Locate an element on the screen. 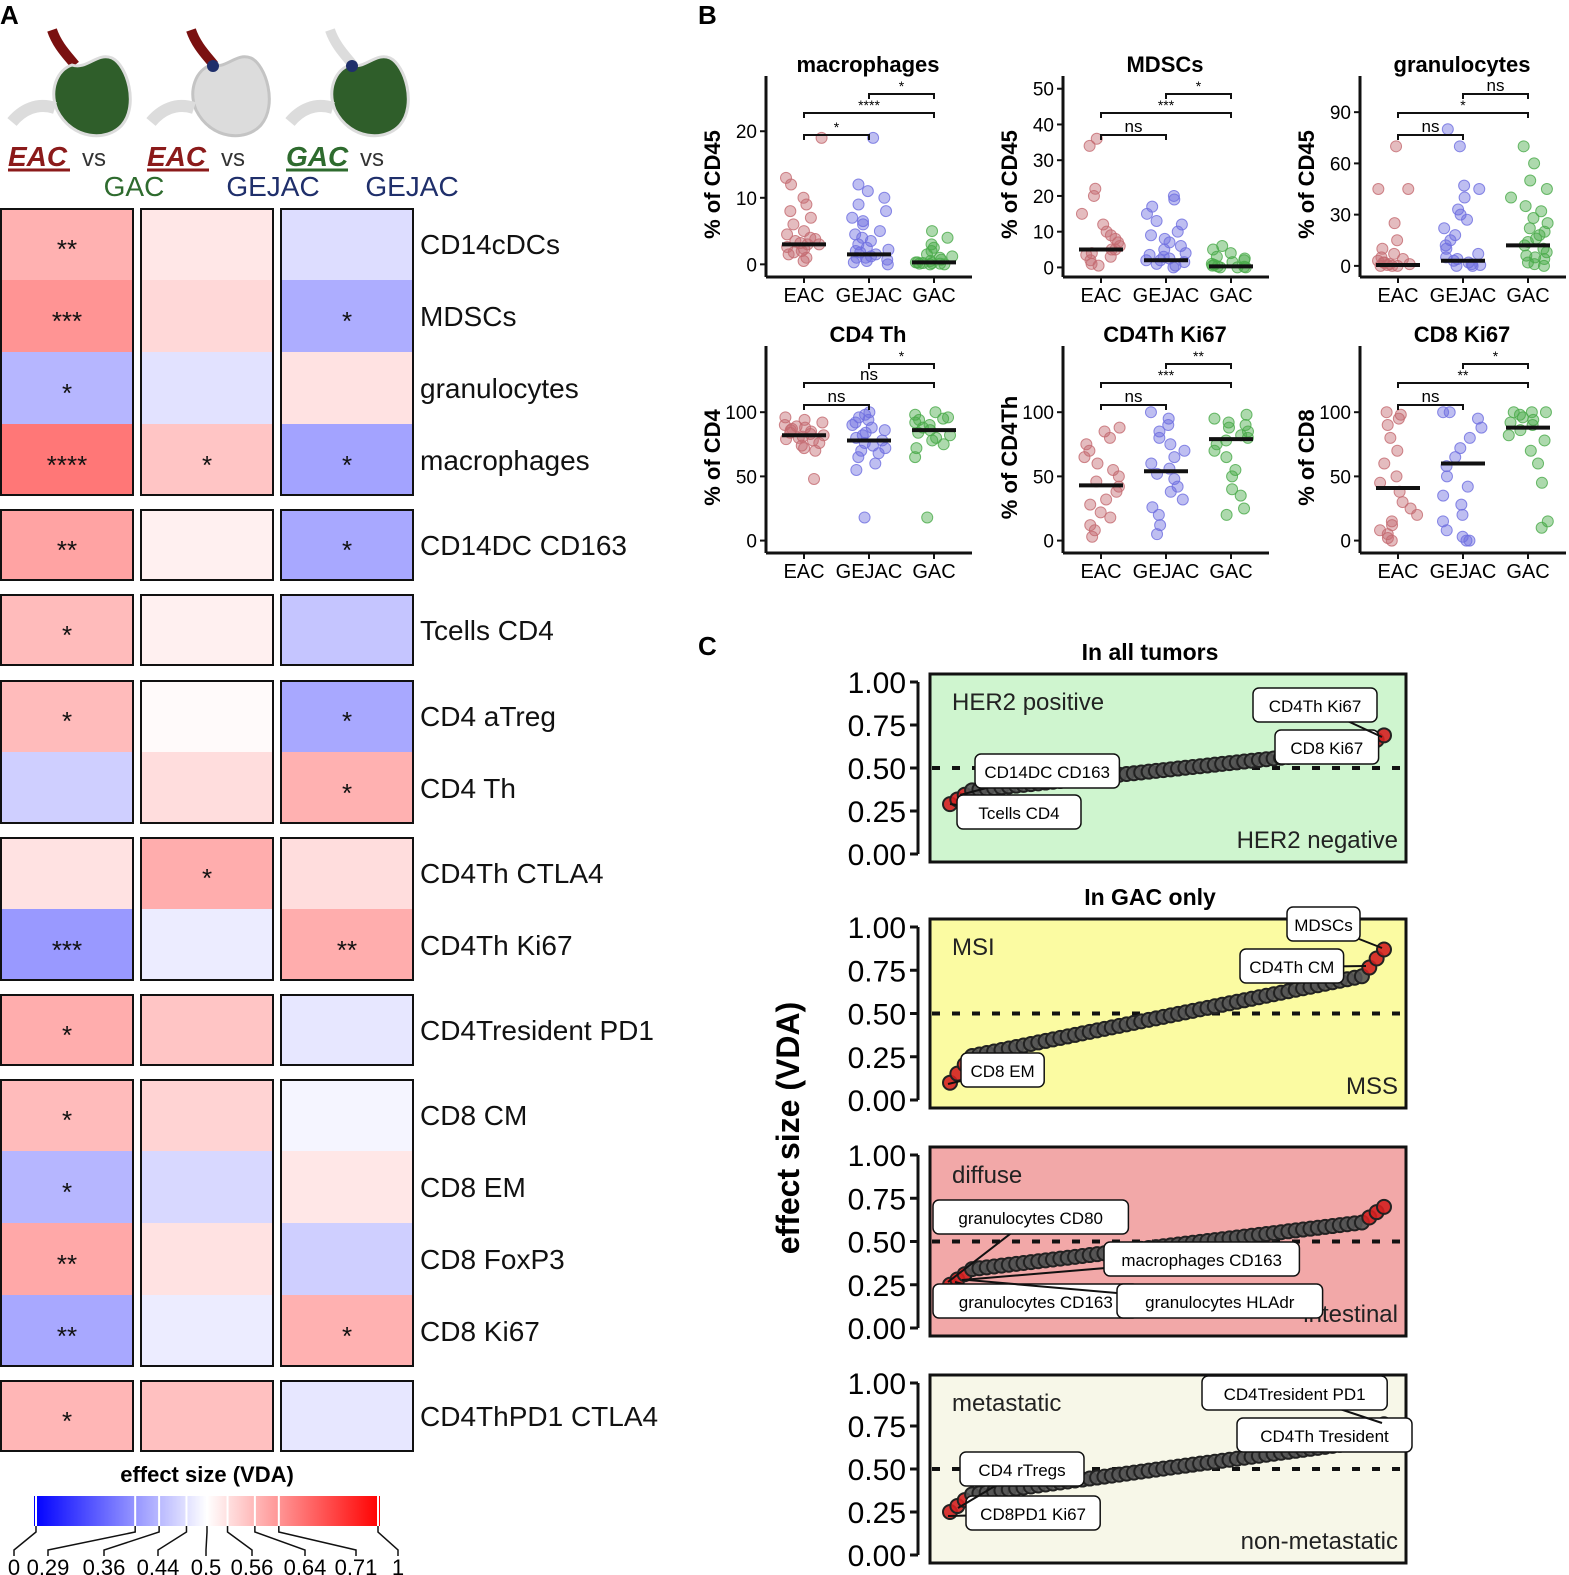 Image resolution: width=1569 pixels, height=1575 pixels. comparison-a-label: EAC is located at coordinates (38, 156).